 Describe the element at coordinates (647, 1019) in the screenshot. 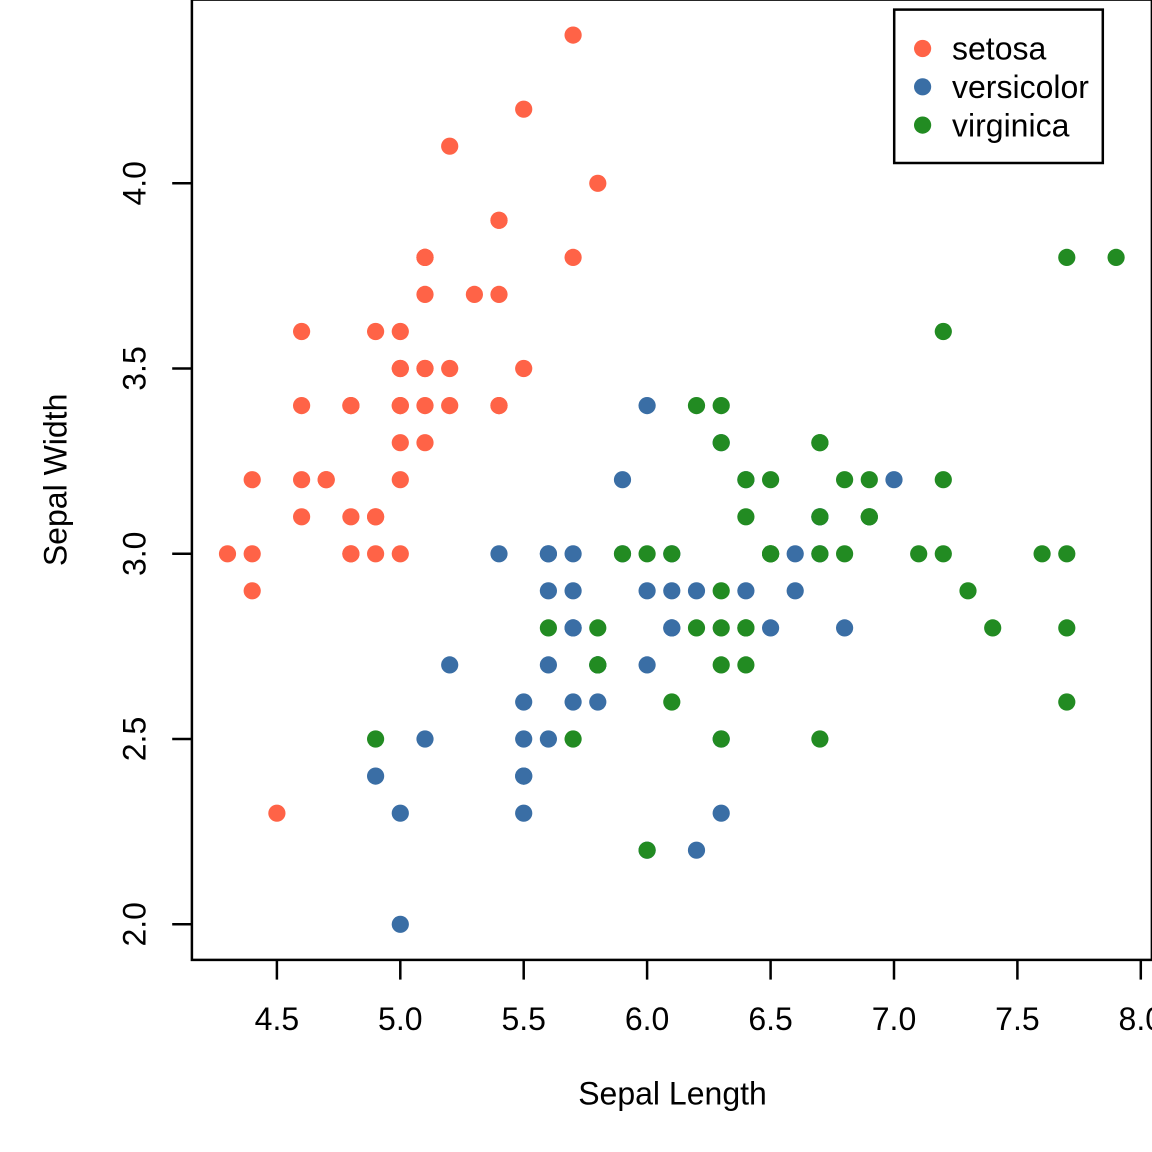

I see `svg-text: 6.0` at that location.